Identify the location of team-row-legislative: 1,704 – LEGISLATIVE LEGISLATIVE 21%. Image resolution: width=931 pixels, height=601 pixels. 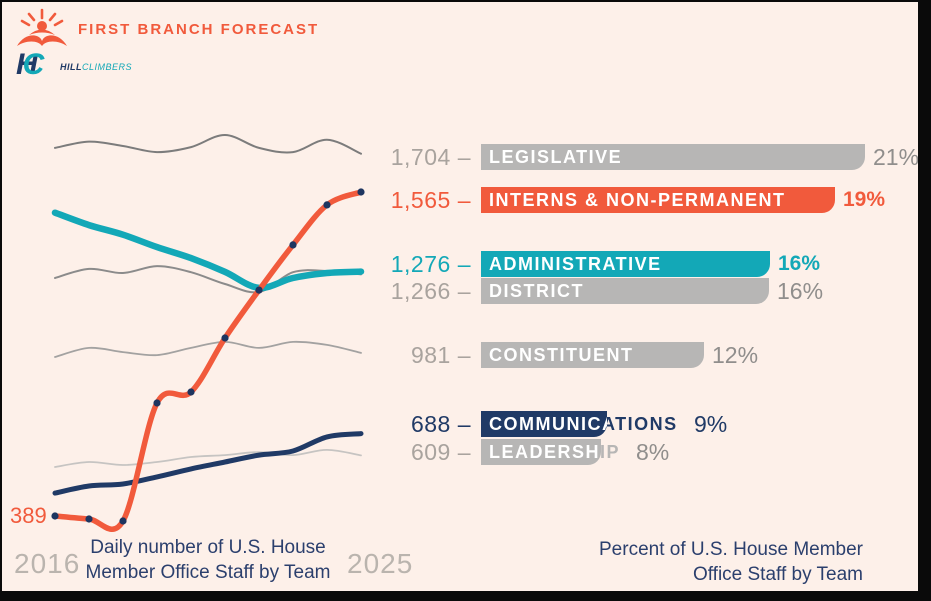
(465, 157).